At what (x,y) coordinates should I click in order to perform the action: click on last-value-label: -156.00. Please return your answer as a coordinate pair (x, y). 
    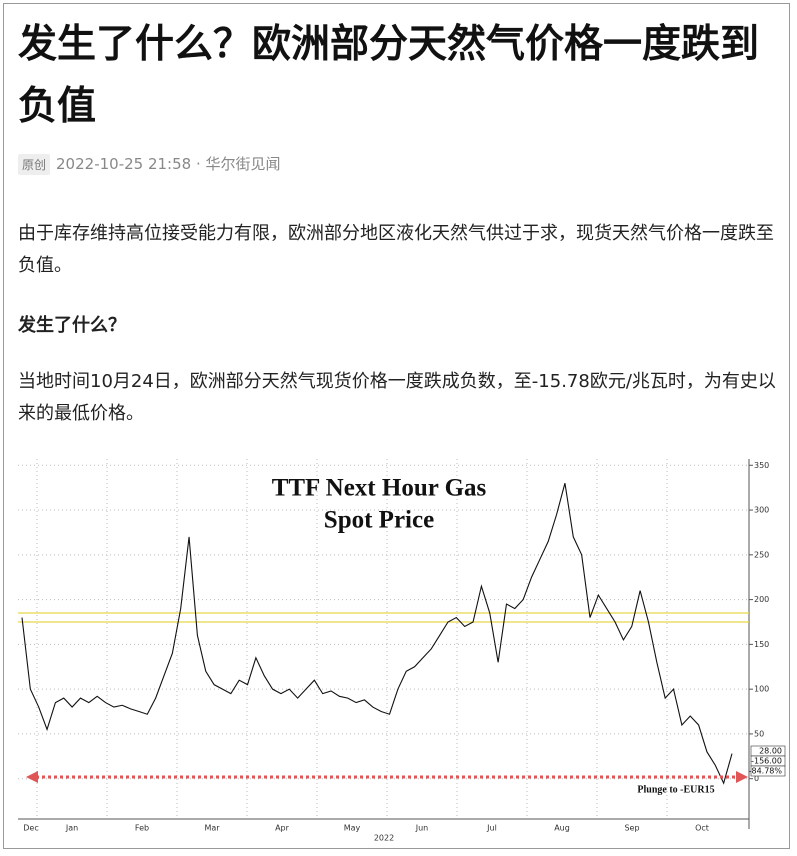
    Looking at the image, I should click on (766, 761).